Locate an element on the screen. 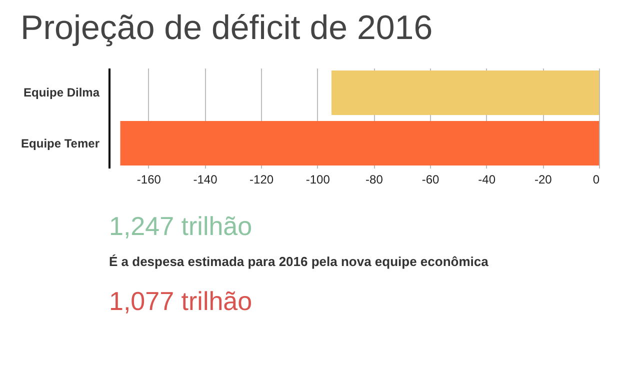  y-tick-label: Equipe Dilma is located at coordinates (61, 93).